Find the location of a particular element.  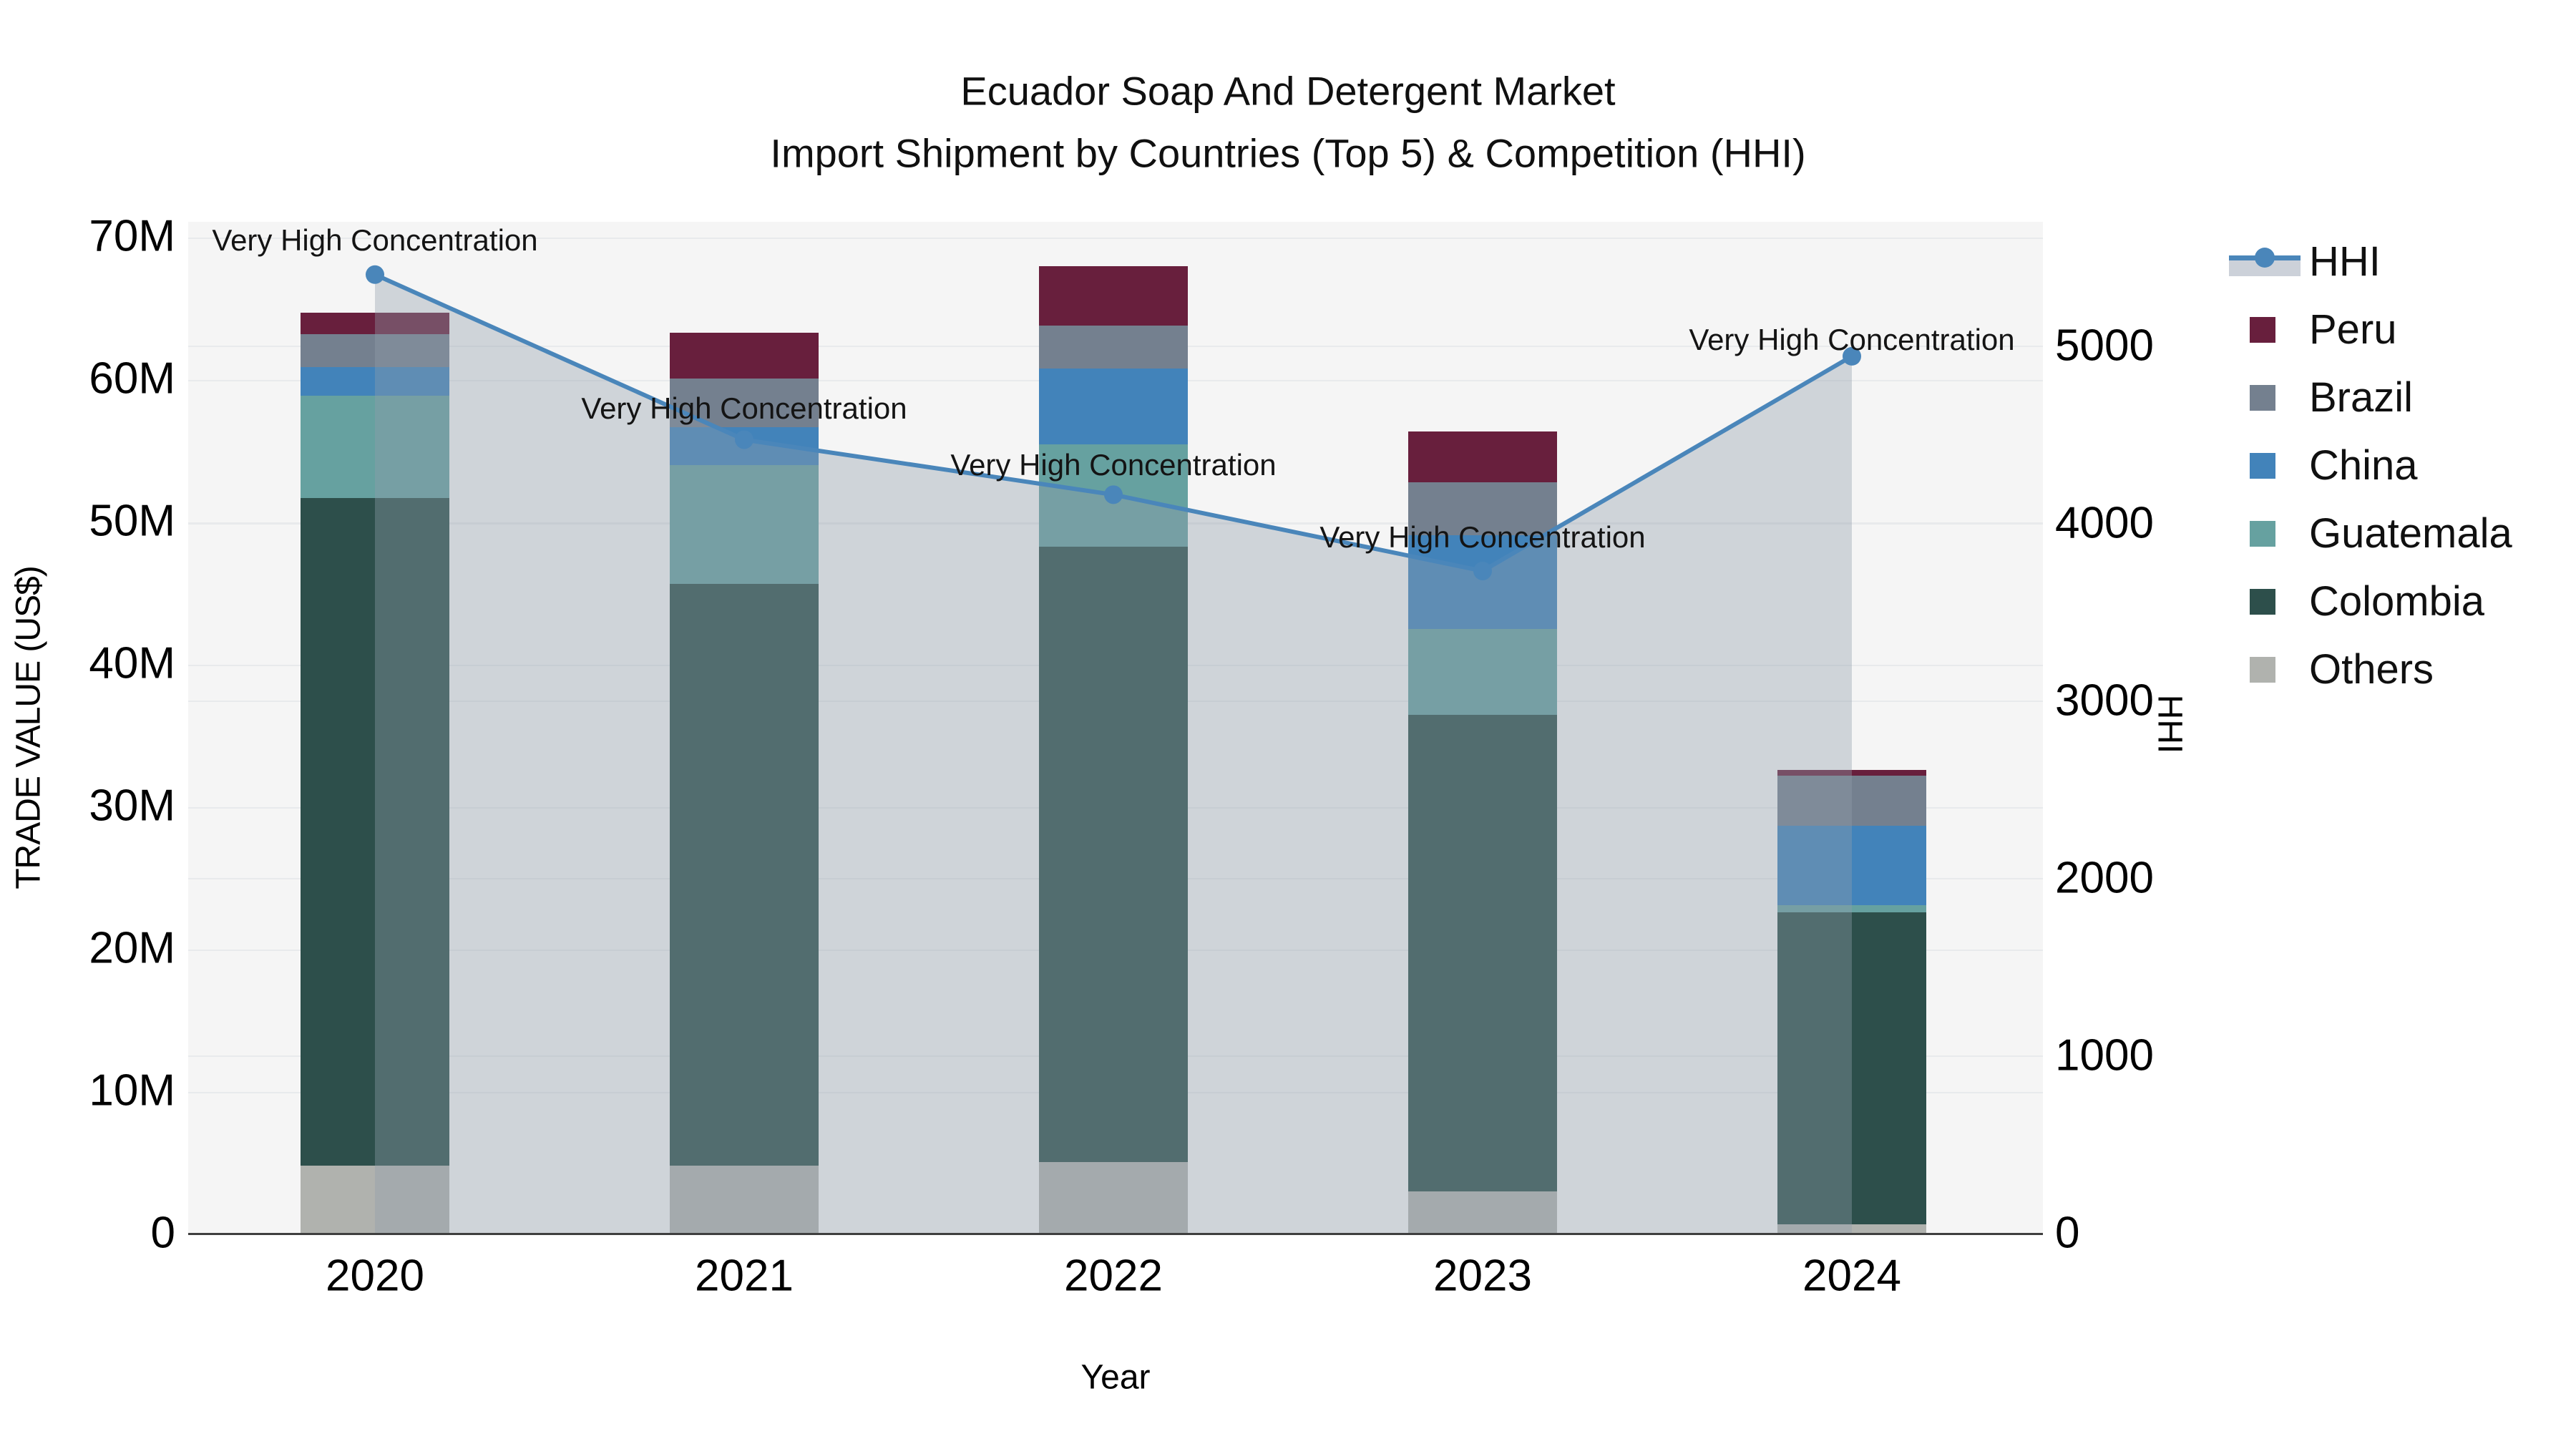

annotation-2020: Very High Concentration is located at coordinates (375, 240).